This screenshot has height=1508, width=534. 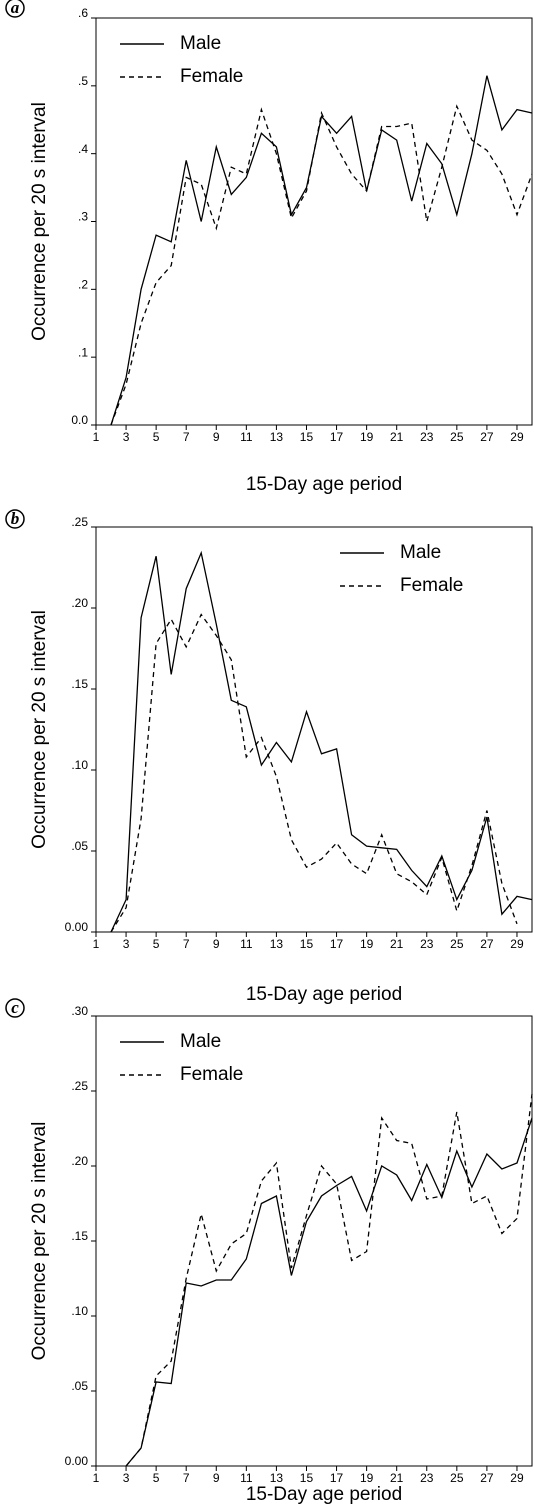 I want to click on y-tick-label: .2, so click(x=83, y=285).